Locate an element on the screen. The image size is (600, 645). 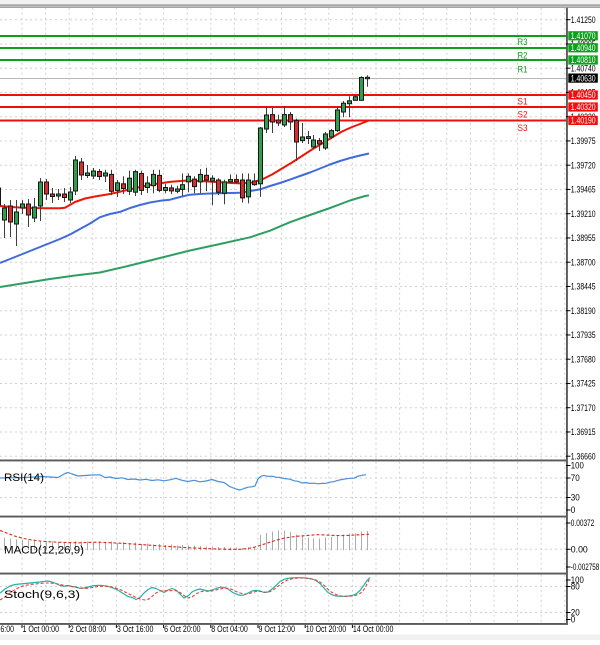
svg-text: 1.36915 is located at coordinates (583, 432).